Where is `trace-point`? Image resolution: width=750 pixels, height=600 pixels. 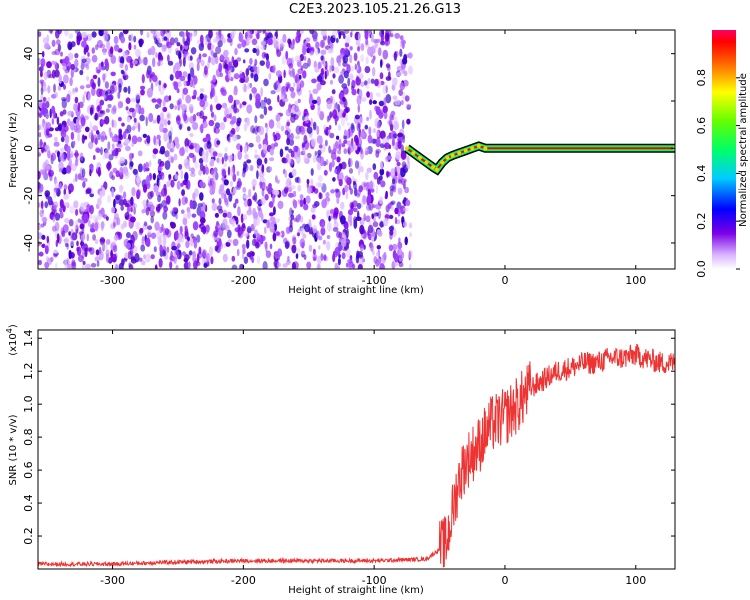
trace-point is located at coordinates (426, 162).